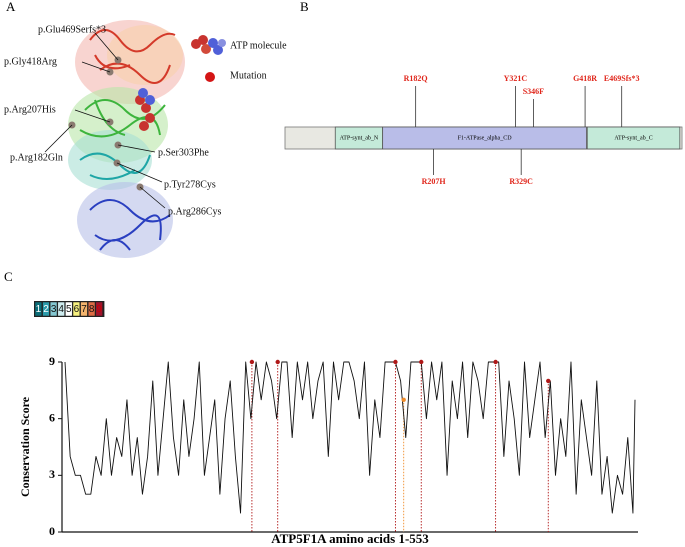  Describe the element at coordinates (52, 361) in the screenshot. I see `y-tick-label: 9` at that location.